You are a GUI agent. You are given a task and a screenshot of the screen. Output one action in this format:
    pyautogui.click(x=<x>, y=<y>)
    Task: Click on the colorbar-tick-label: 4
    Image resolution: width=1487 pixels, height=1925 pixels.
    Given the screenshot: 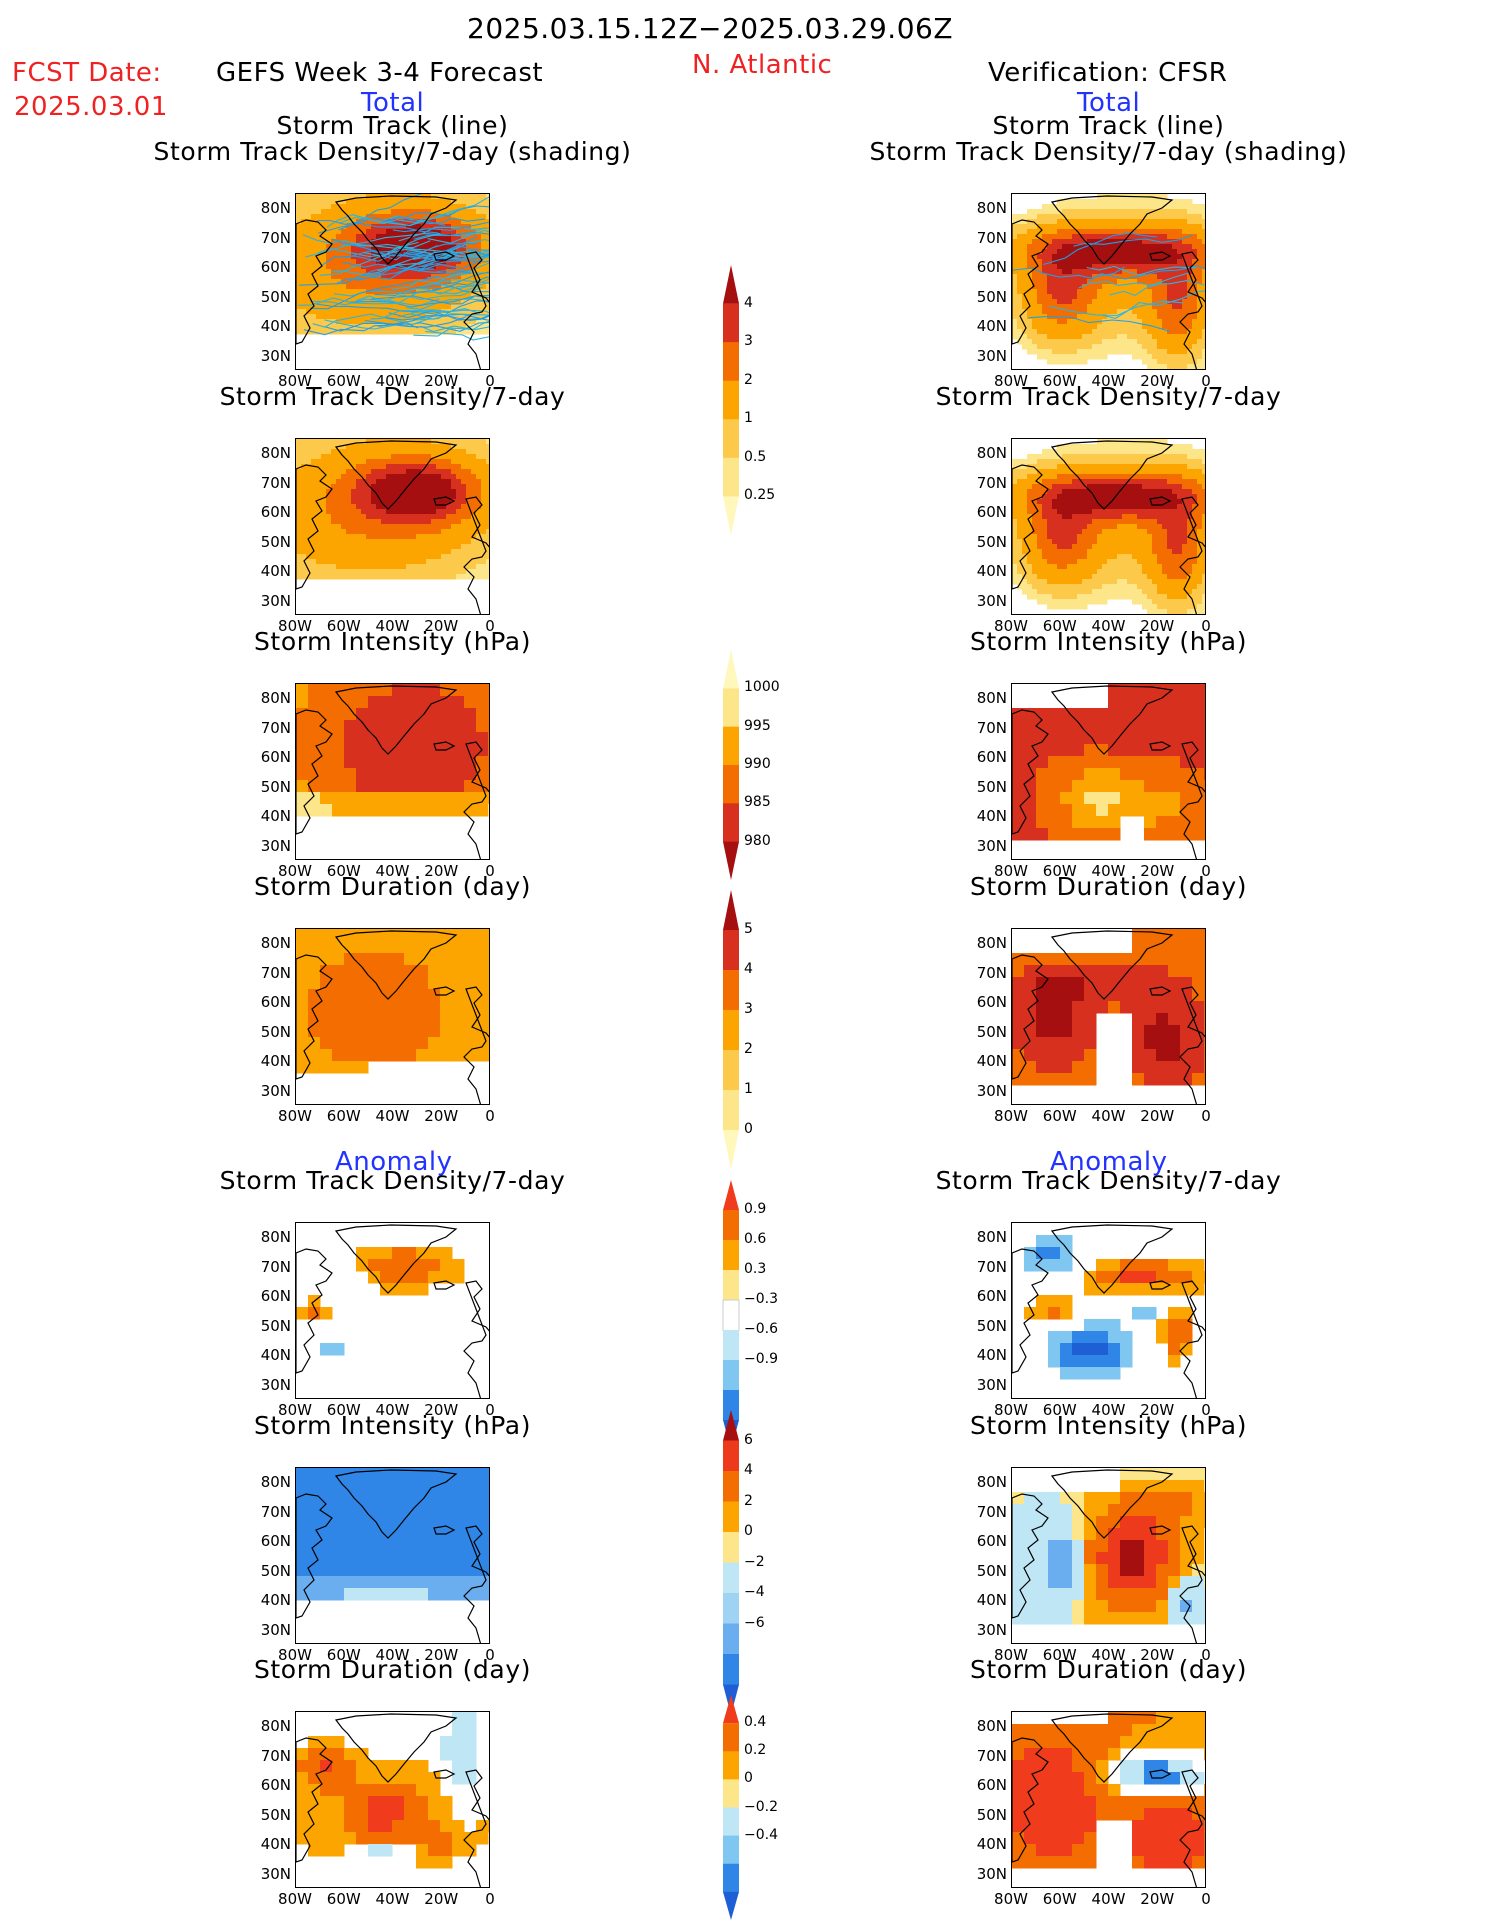 What is the action you would take?
    pyautogui.click(x=748, y=1470)
    